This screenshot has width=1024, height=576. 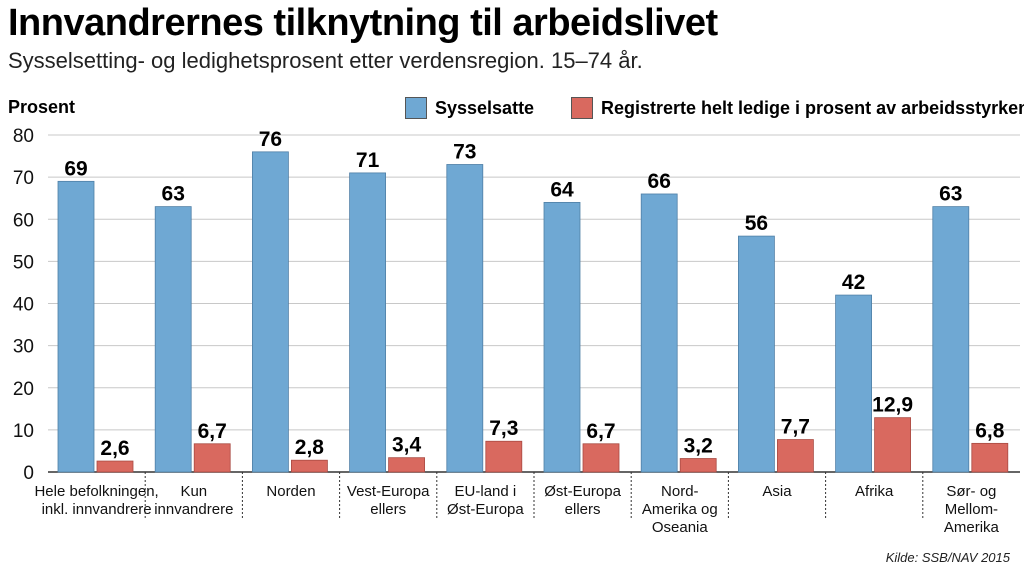 I want to click on data-label-unemployed: 3,4, so click(x=407, y=445).